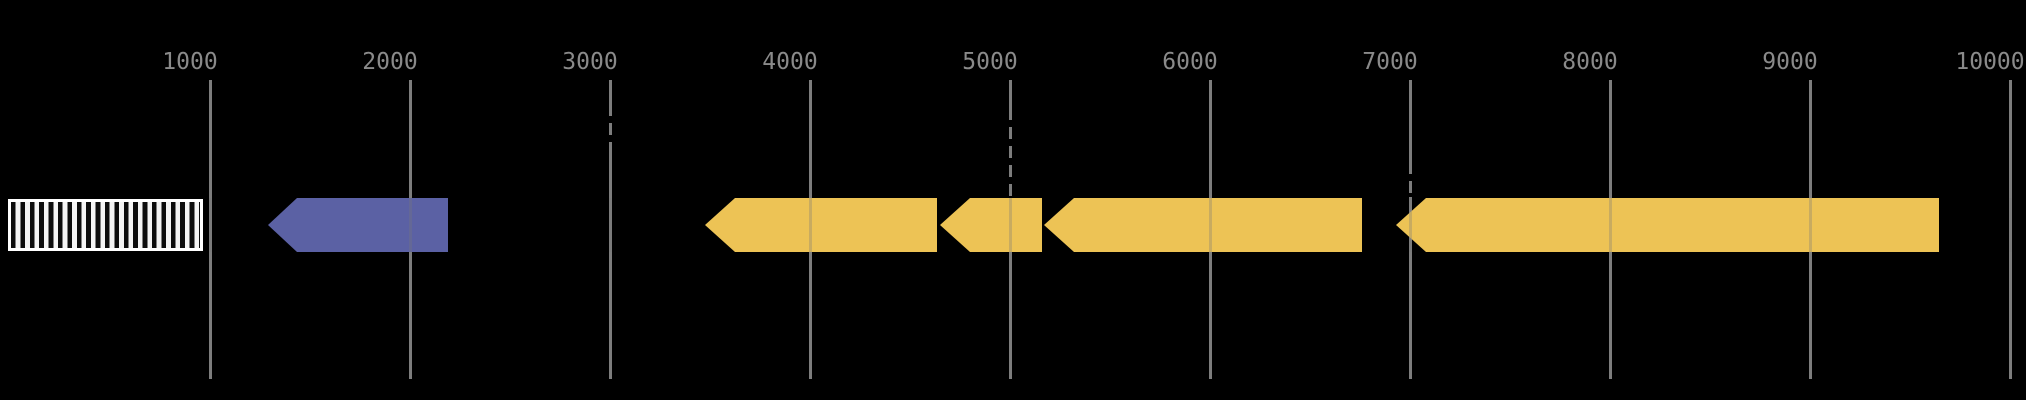 The width and height of the screenshot is (2026, 400). Describe the element at coordinates (105, 225) in the screenshot. I see `feature-hatched-region` at that location.